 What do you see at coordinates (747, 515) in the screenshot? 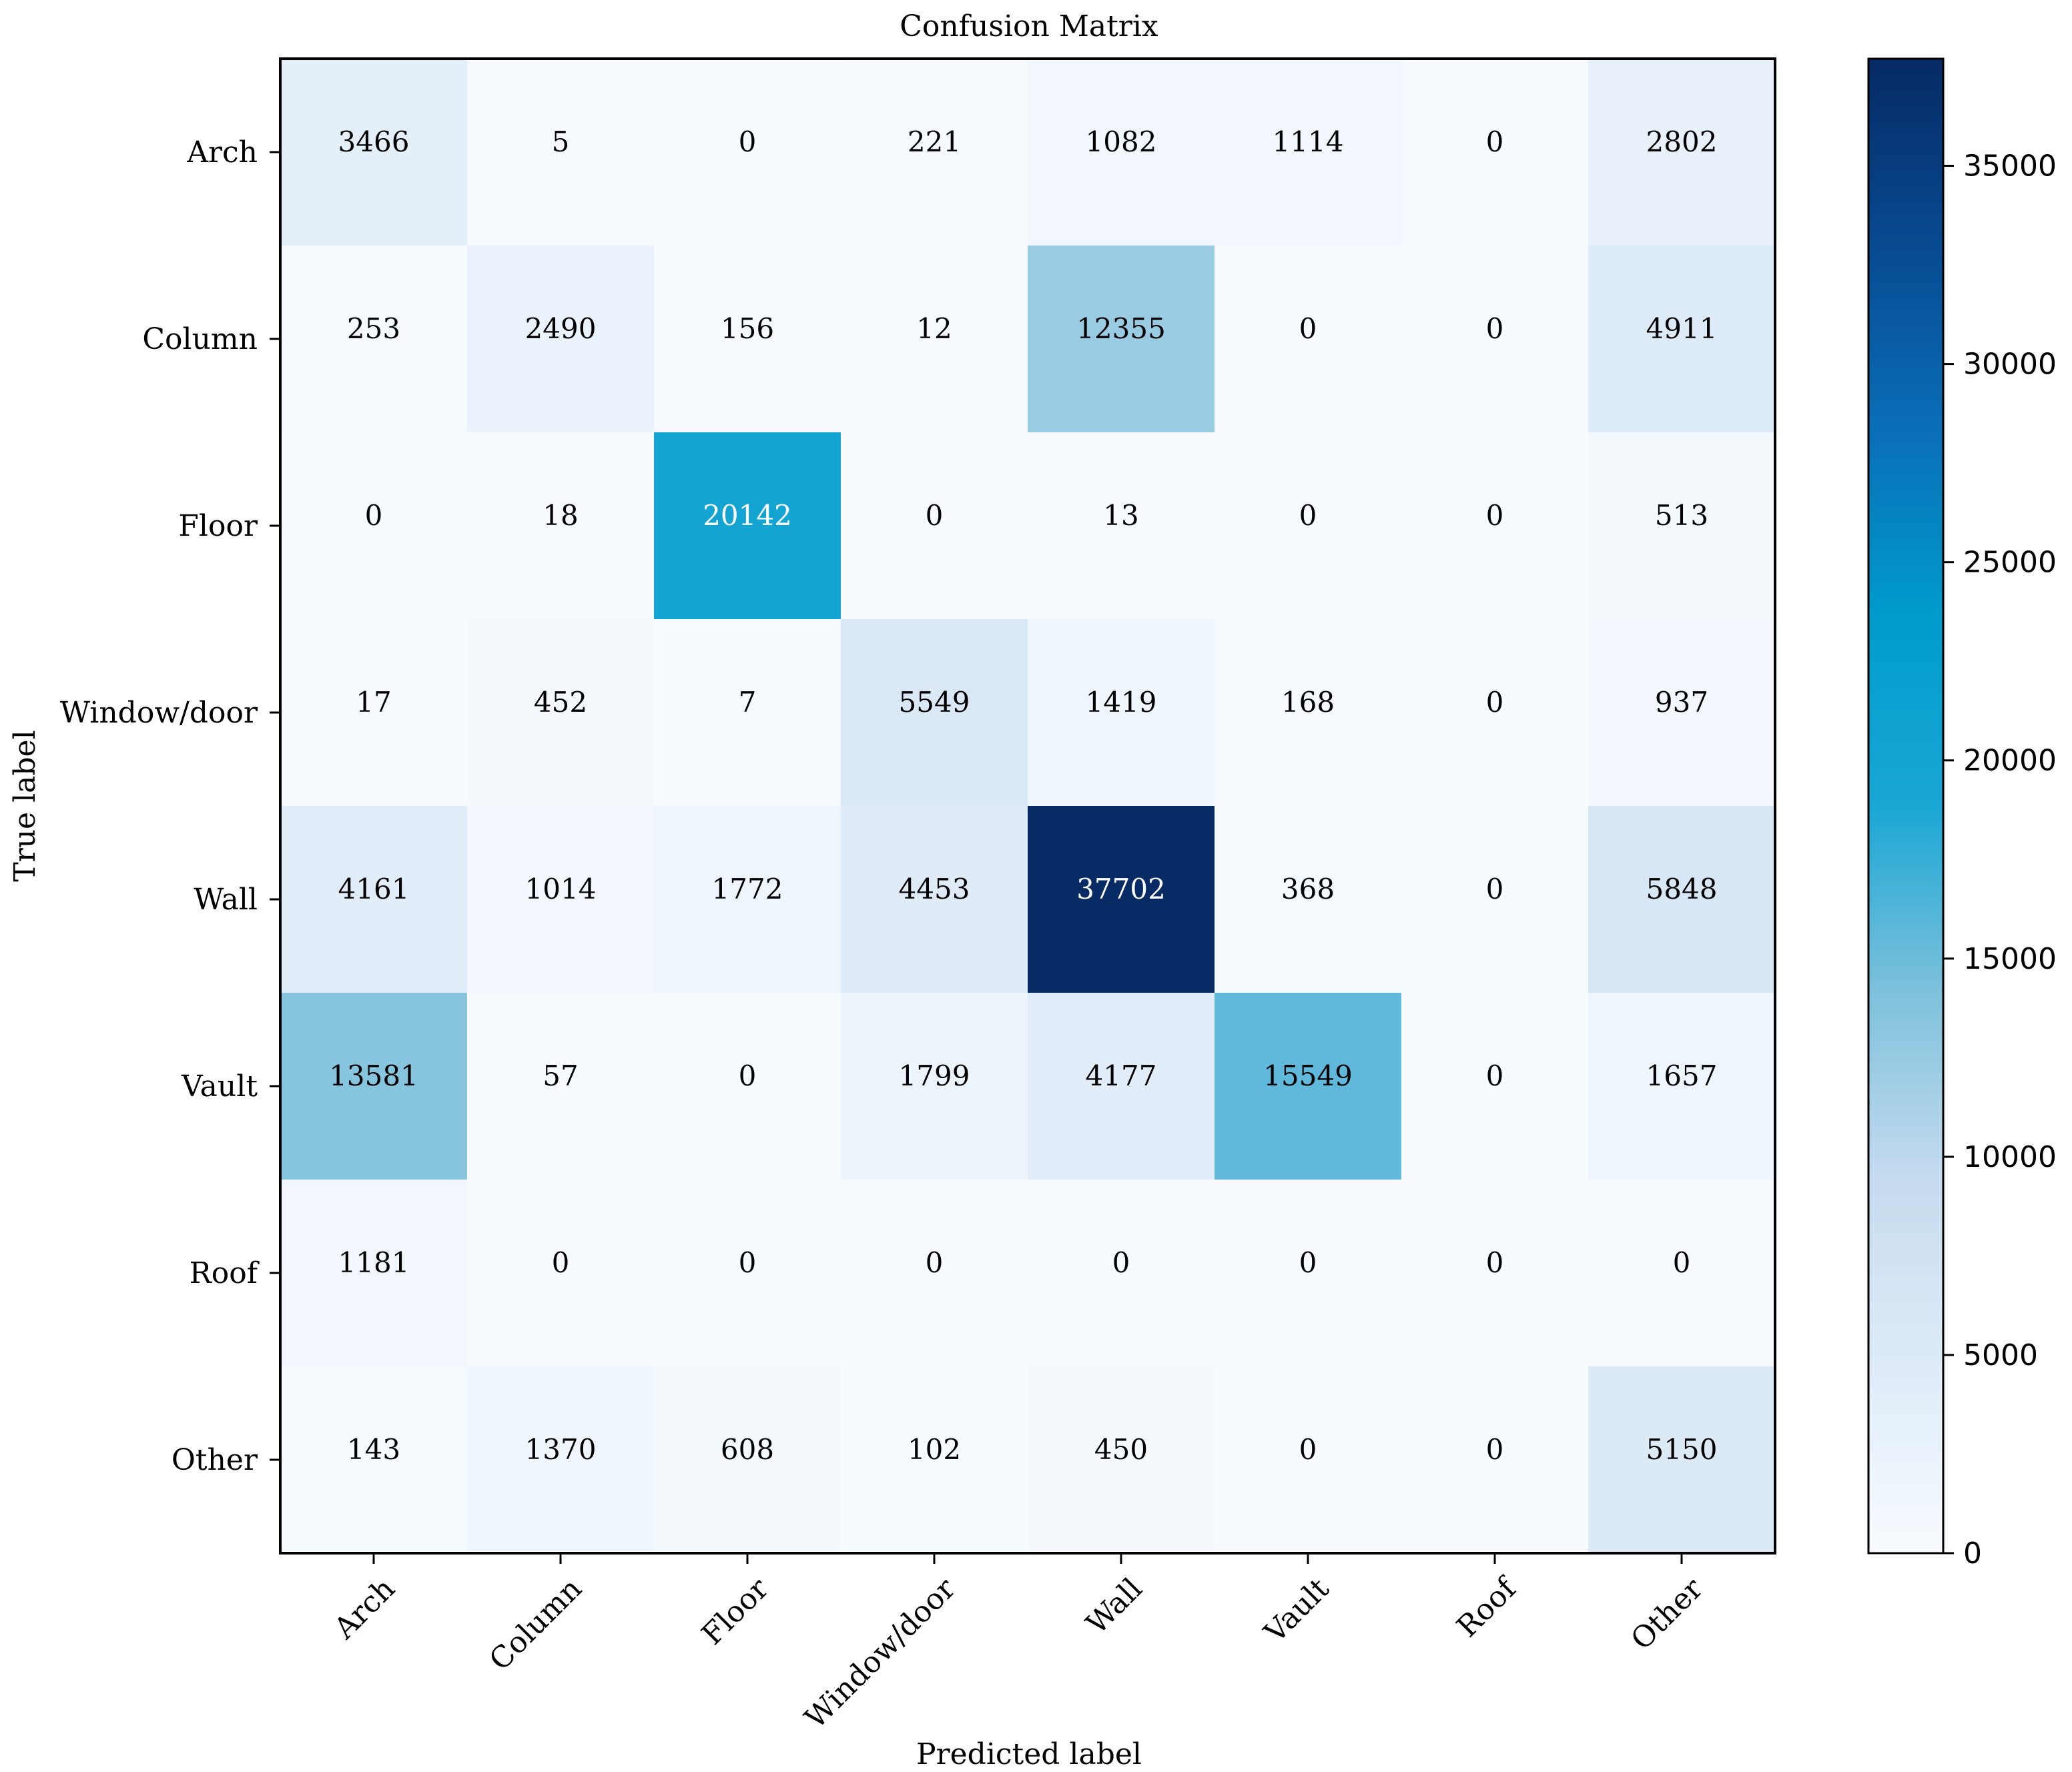
I see `cell-value-label: 20142` at bounding box center [747, 515].